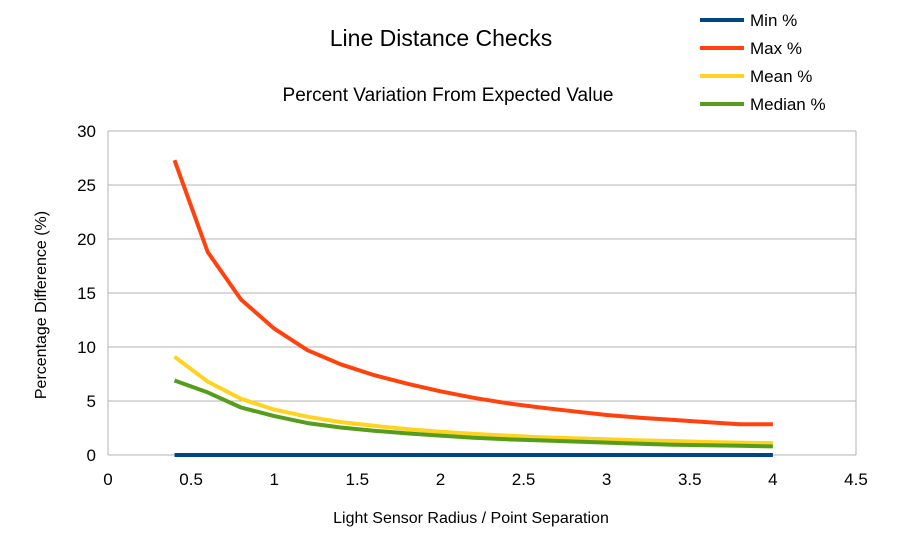 This screenshot has height=557, width=897. I want to click on x-tick-label: 3, so click(606, 479).